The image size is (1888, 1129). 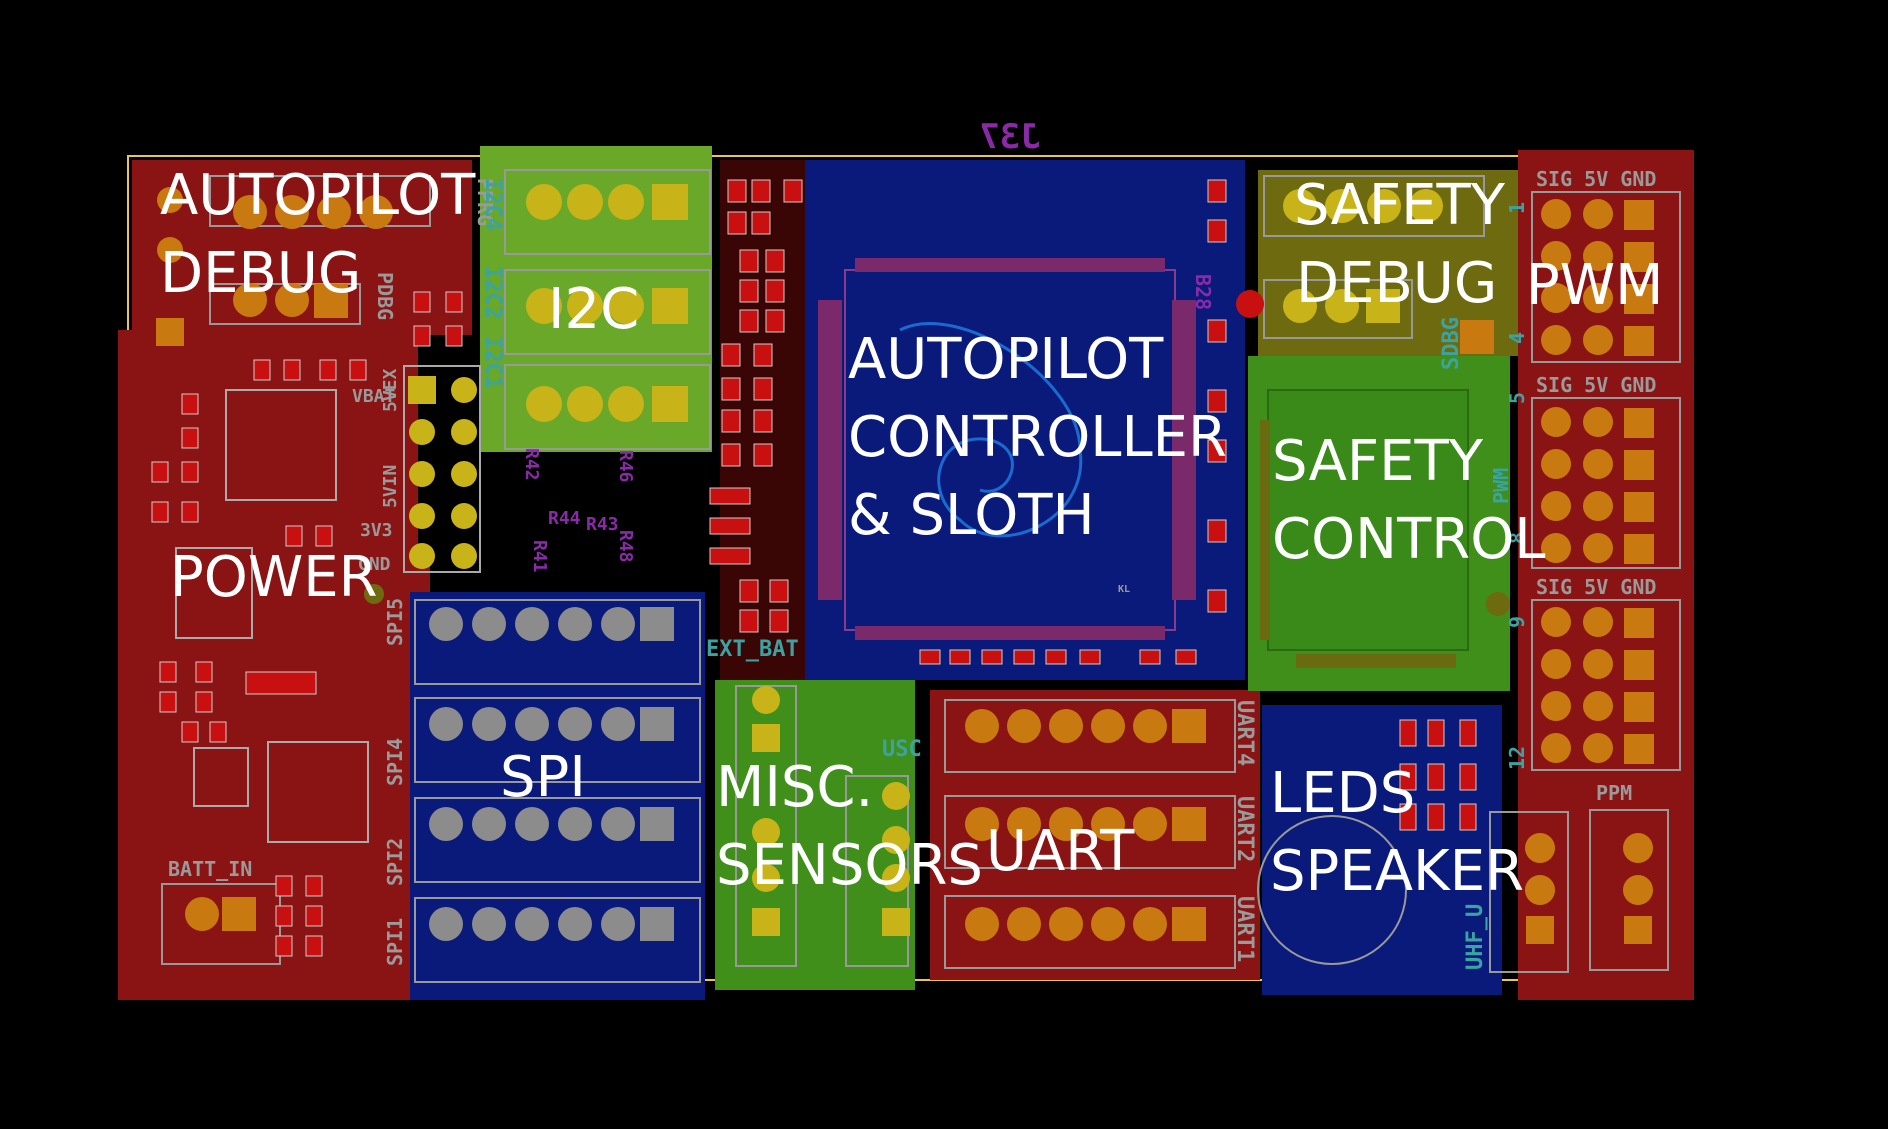 What do you see at coordinates (210, 869) in the screenshot?
I see `batt-in-label: BATT_IN` at bounding box center [210, 869].